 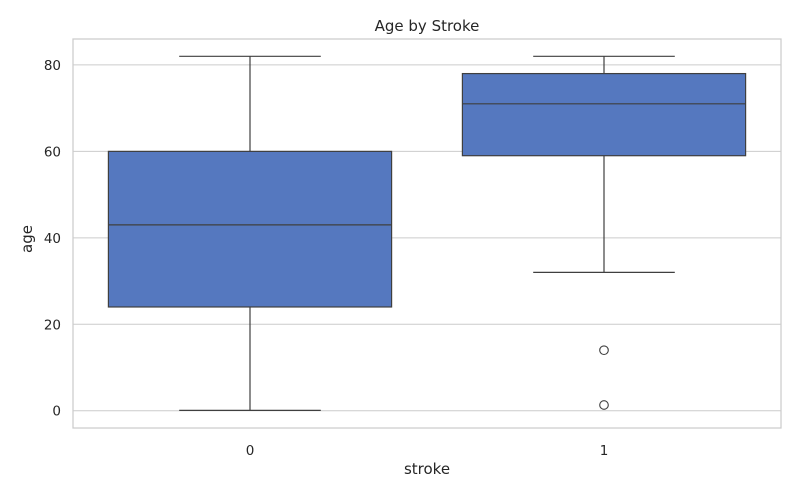 I want to click on y-axis-label: age, so click(x=27, y=239).